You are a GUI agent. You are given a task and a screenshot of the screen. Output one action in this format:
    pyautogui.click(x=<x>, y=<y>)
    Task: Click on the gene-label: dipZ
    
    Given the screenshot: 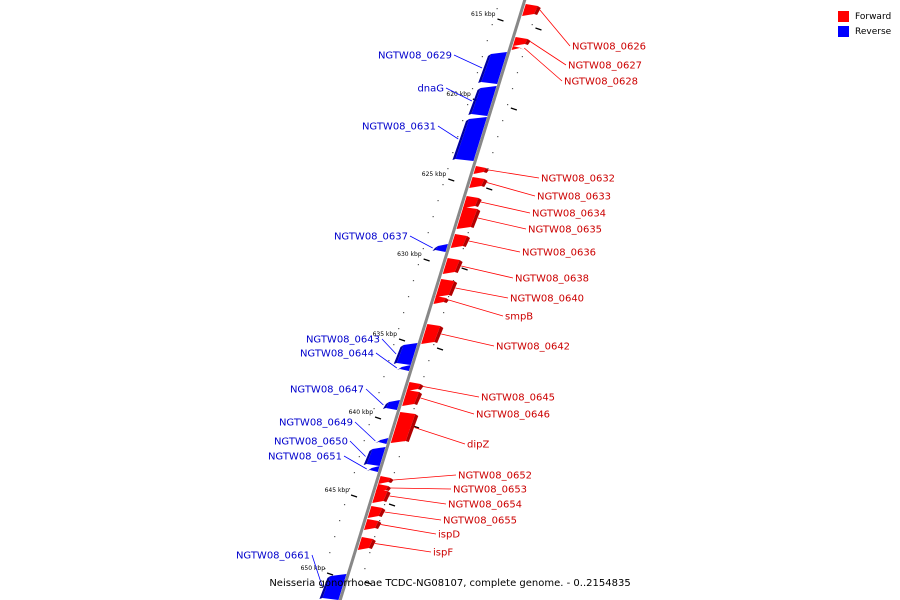 What is the action you would take?
    pyautogui.click(x=478, y=445)
    